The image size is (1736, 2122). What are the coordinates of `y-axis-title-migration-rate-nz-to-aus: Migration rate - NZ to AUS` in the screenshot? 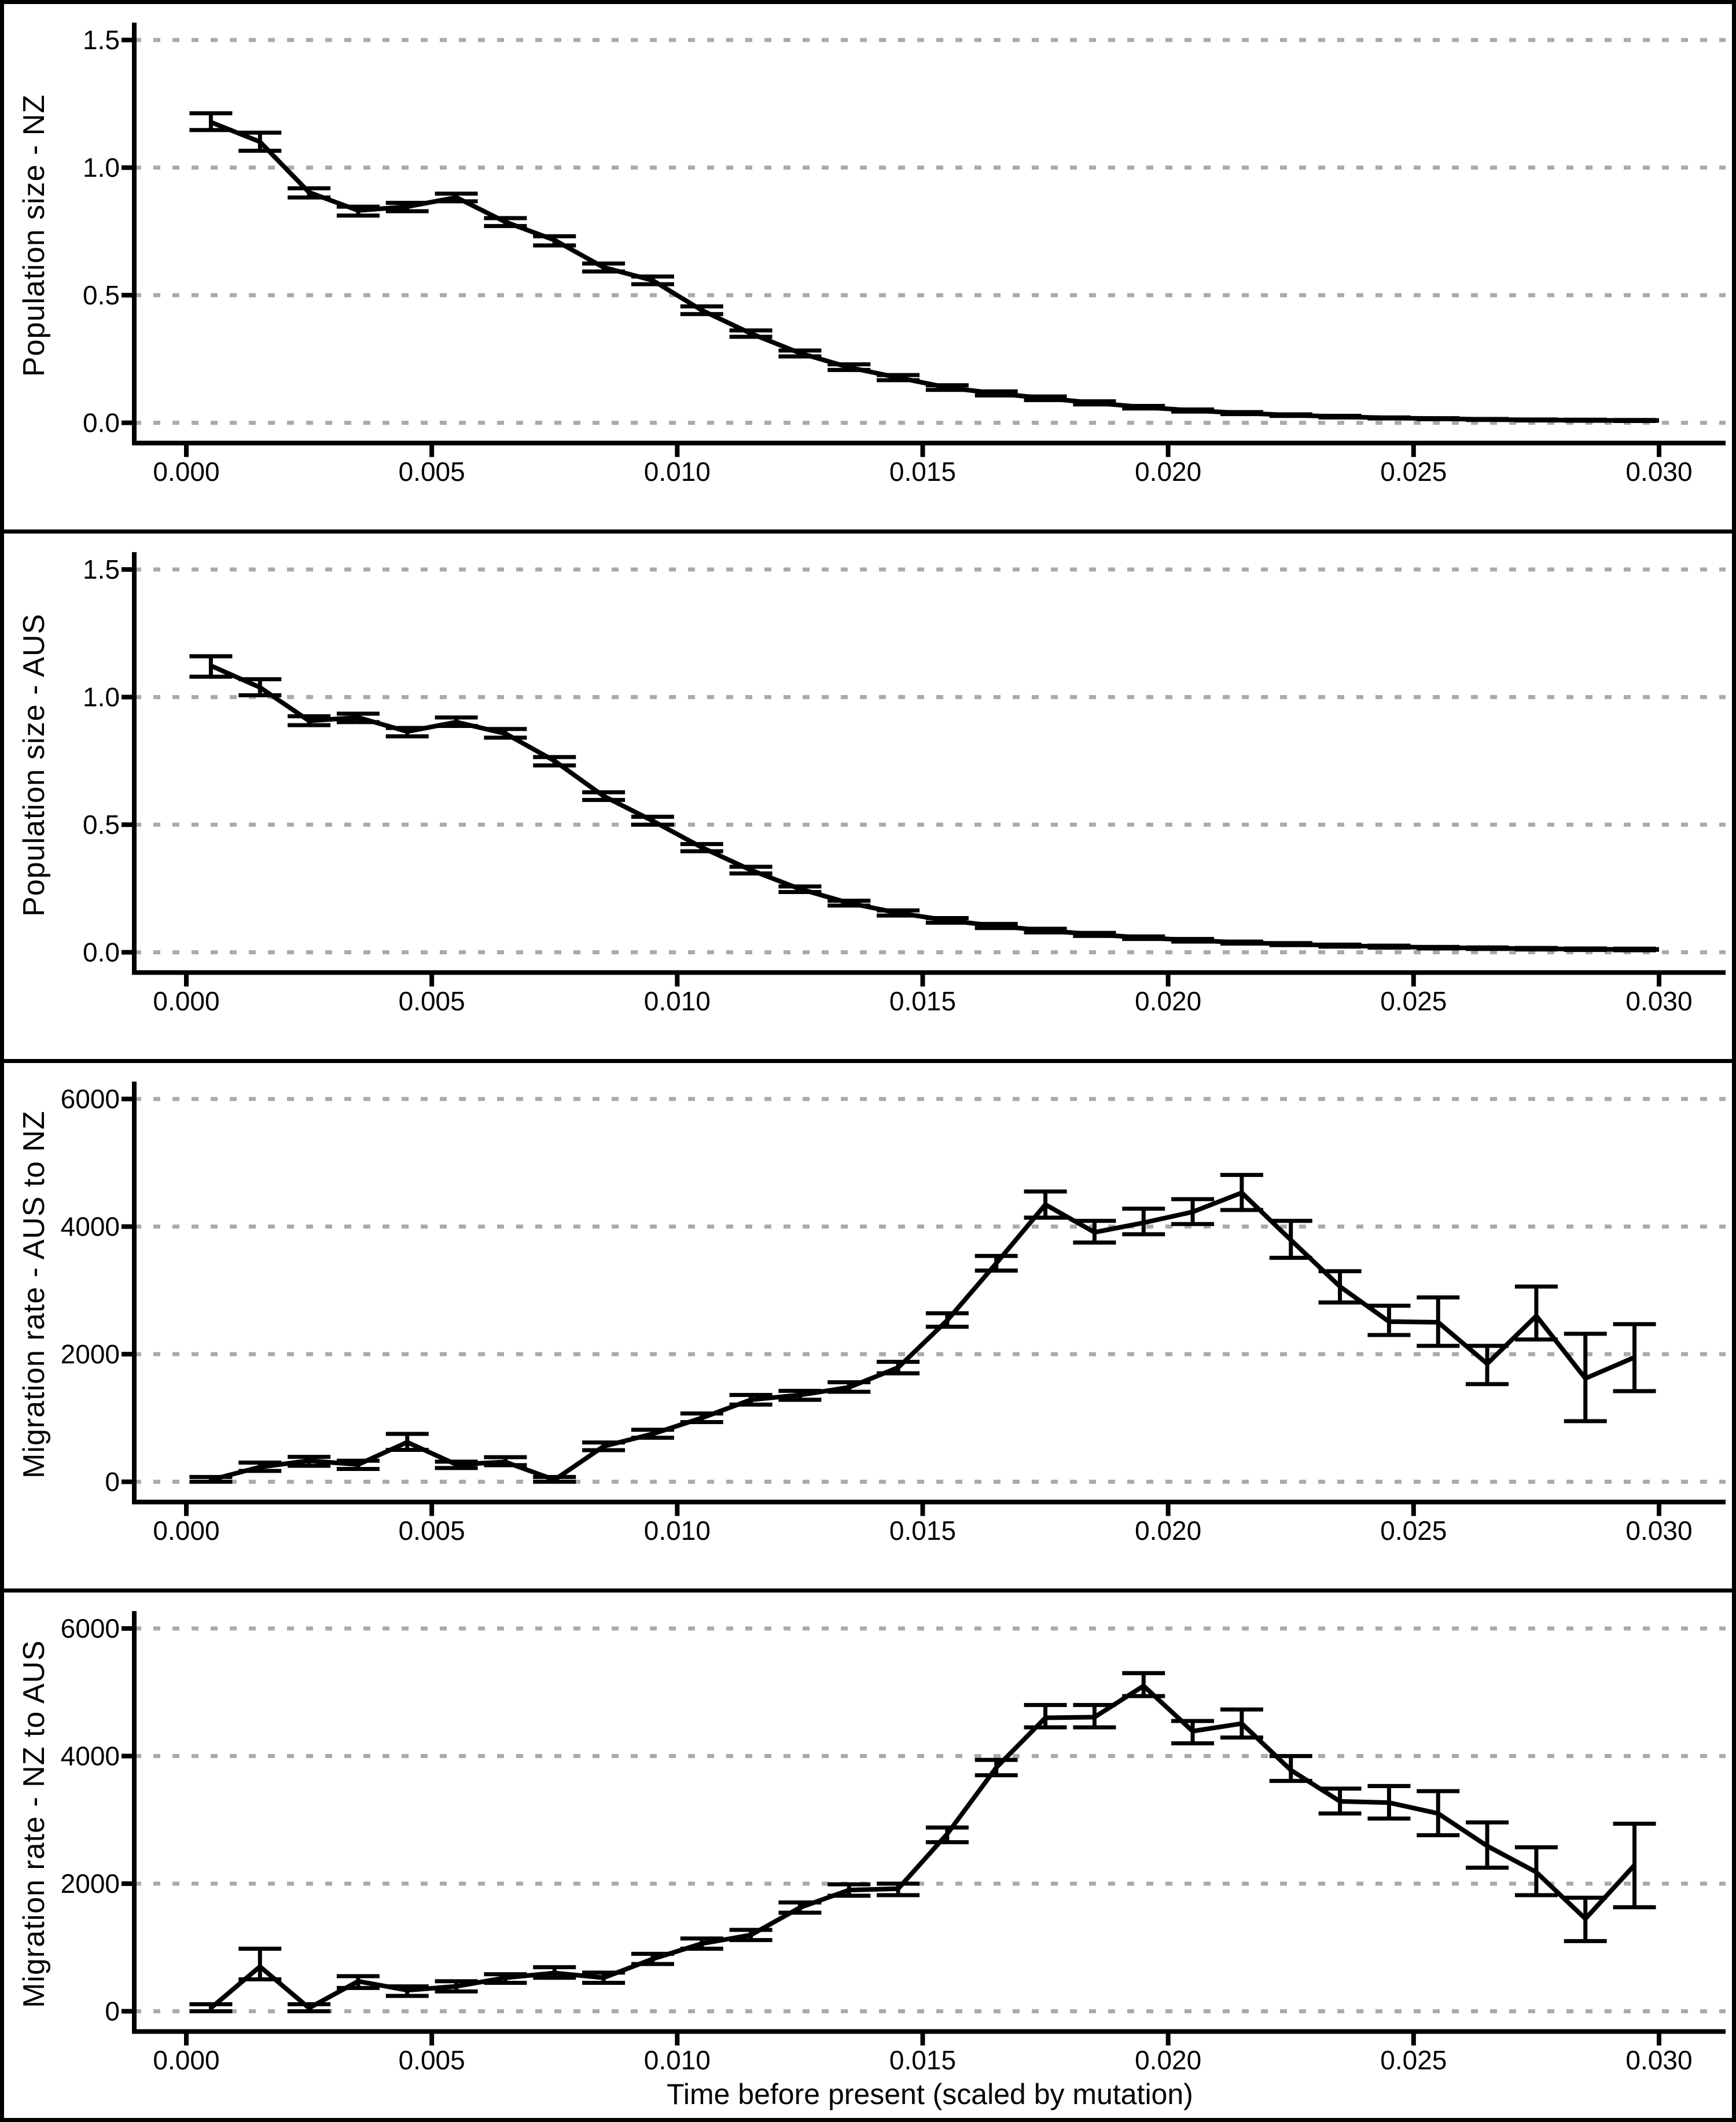 It's located at (34, 1824).